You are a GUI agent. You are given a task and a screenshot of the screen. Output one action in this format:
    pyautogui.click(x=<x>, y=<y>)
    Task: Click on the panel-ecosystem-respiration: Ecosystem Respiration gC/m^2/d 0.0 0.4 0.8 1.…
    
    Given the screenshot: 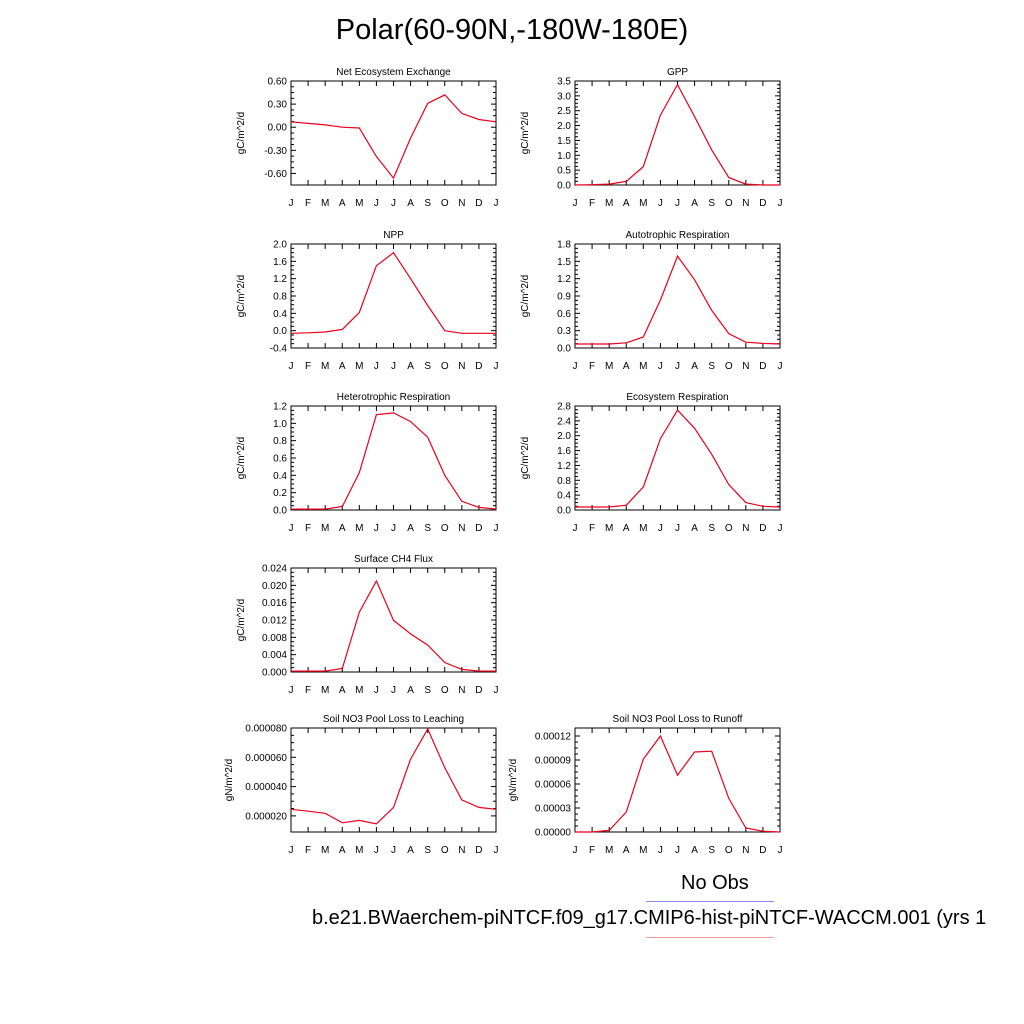 What is the action you would take?
    pyautogui.click(x=651, y=463)
    